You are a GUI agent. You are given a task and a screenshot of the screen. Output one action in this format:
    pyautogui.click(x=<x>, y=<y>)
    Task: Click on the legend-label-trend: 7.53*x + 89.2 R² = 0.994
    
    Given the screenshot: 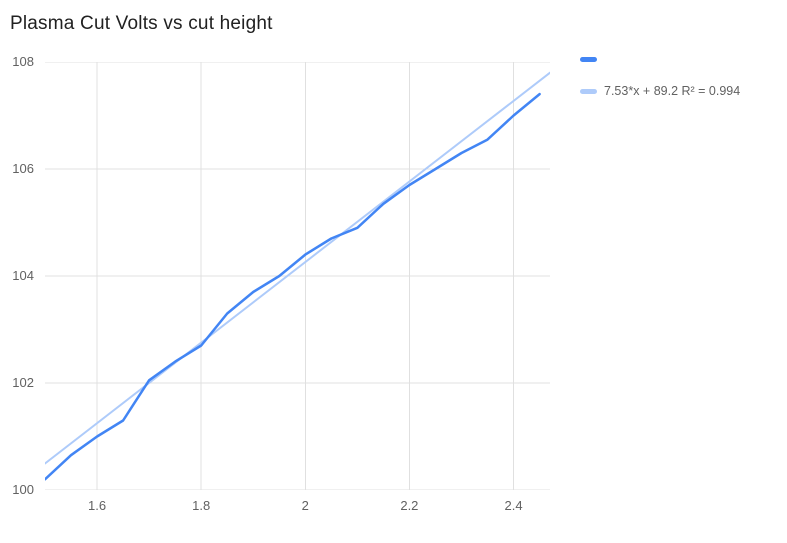 What is the action you would take?
    pyautogui.click(x=672, y=91)
    